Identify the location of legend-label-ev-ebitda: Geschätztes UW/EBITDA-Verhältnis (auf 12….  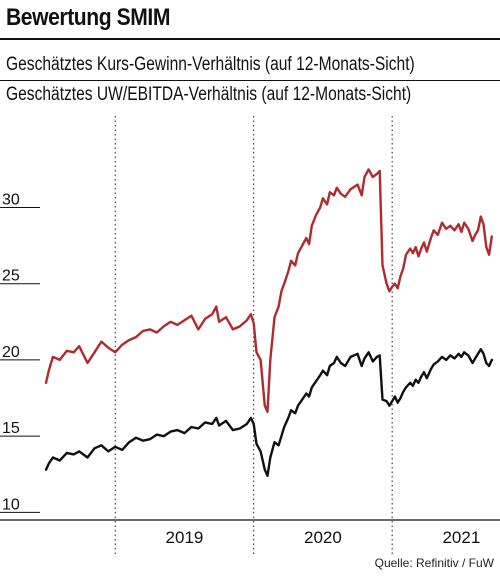
(209, 94).